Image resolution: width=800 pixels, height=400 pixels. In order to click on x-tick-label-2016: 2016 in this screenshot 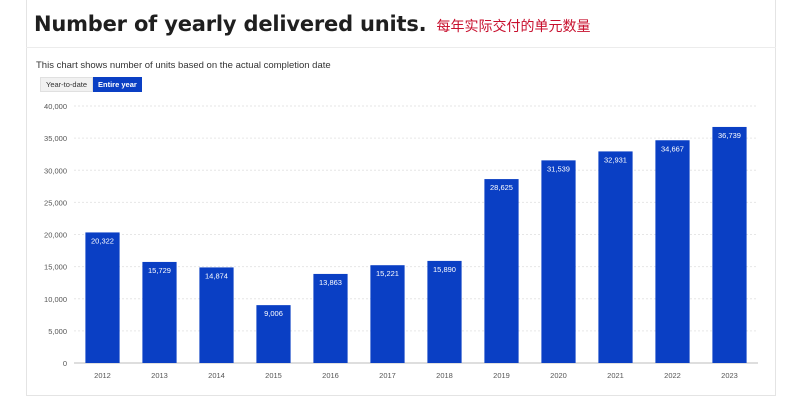, I will do `click(330, 375)`.